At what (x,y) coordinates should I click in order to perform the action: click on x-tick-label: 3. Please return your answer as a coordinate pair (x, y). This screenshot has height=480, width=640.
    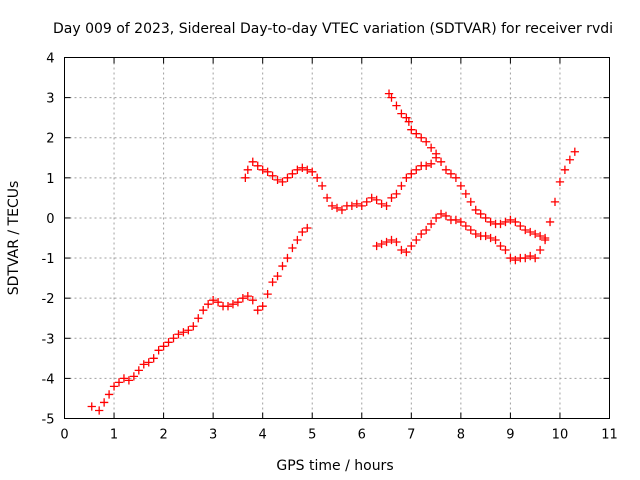
    Looking at the image, I should click on (213, 435).